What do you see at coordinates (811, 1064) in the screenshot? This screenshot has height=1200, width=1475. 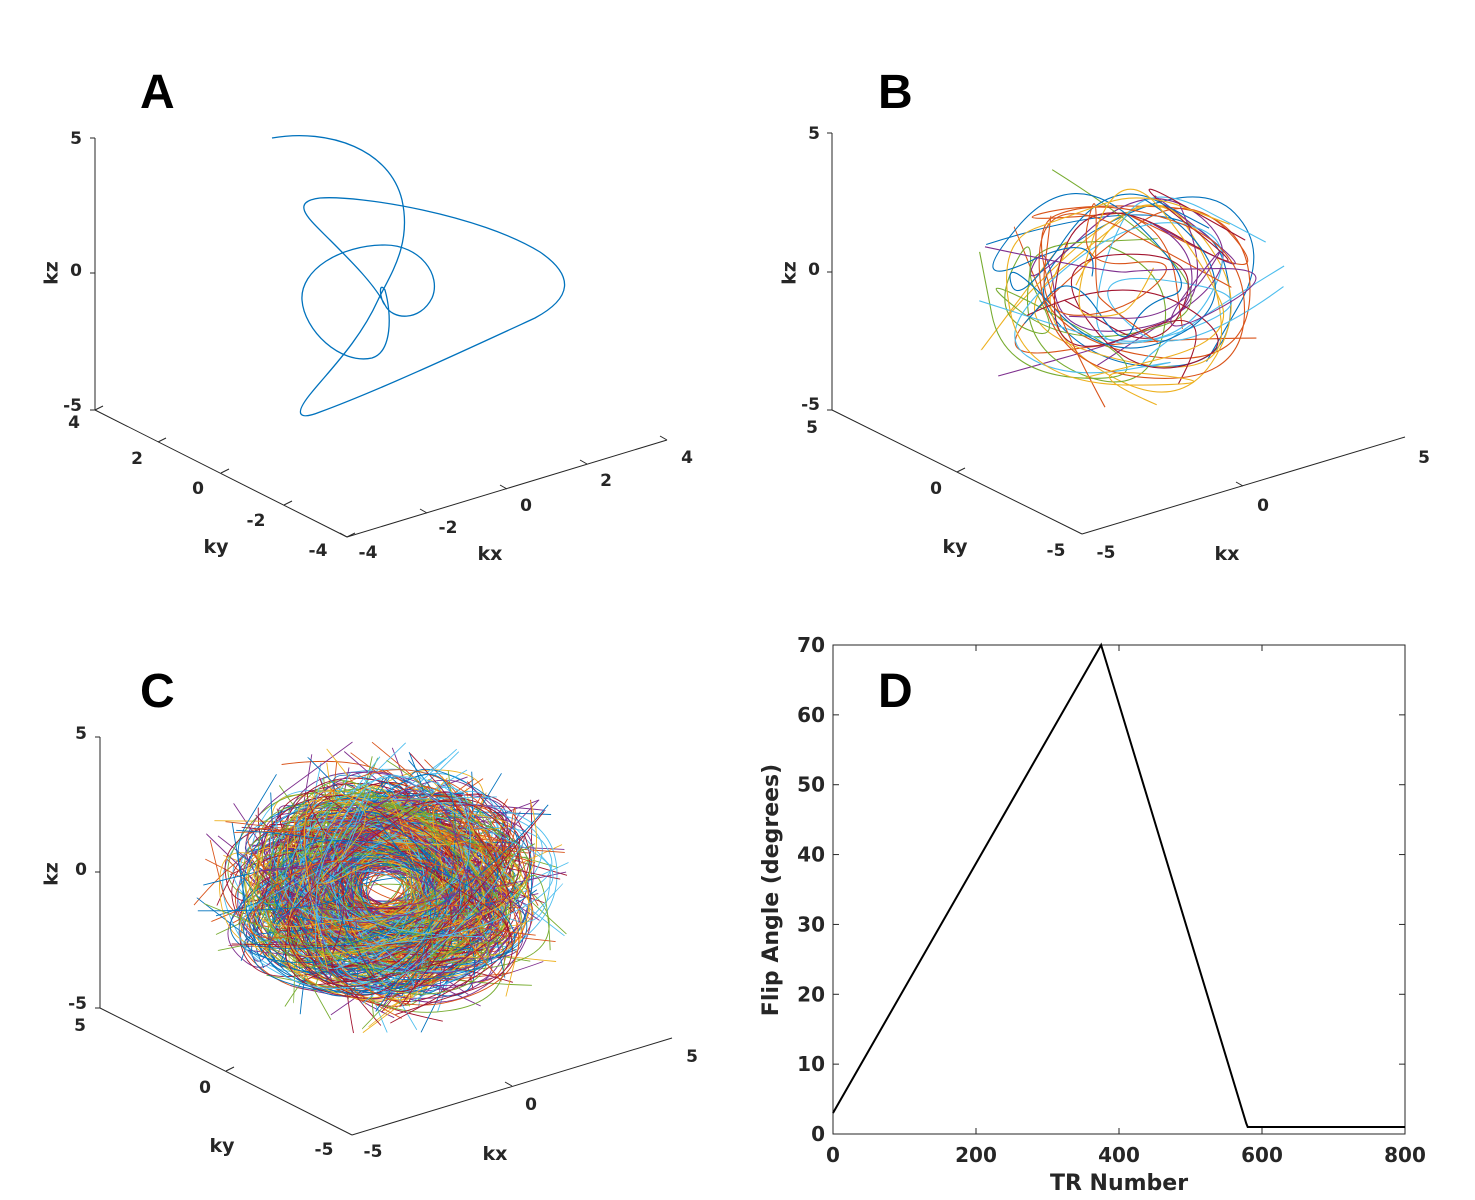 I see `panel-d-y-tick: 10` at bounding box center [811, 1064].